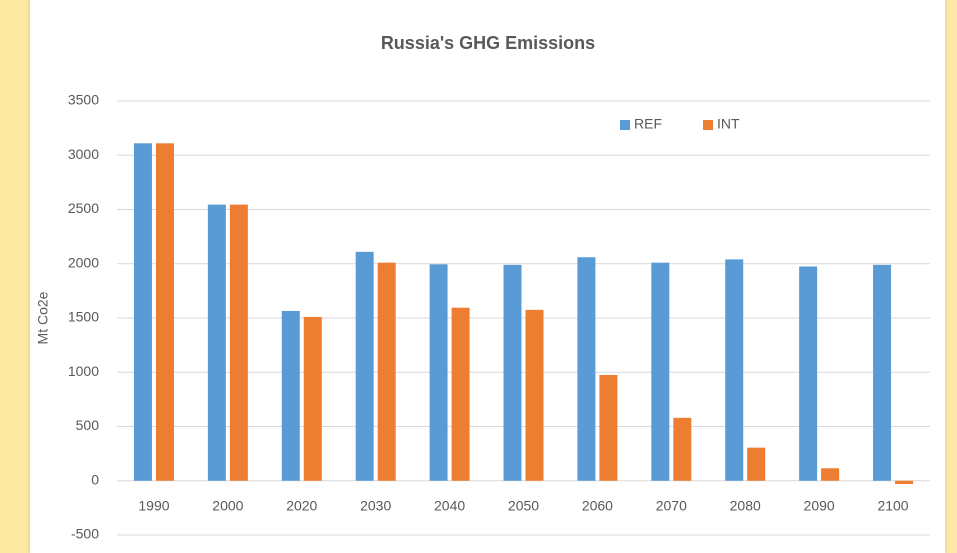  I want to click on y-axis-title: Mt Co2e, so click(43, 317).